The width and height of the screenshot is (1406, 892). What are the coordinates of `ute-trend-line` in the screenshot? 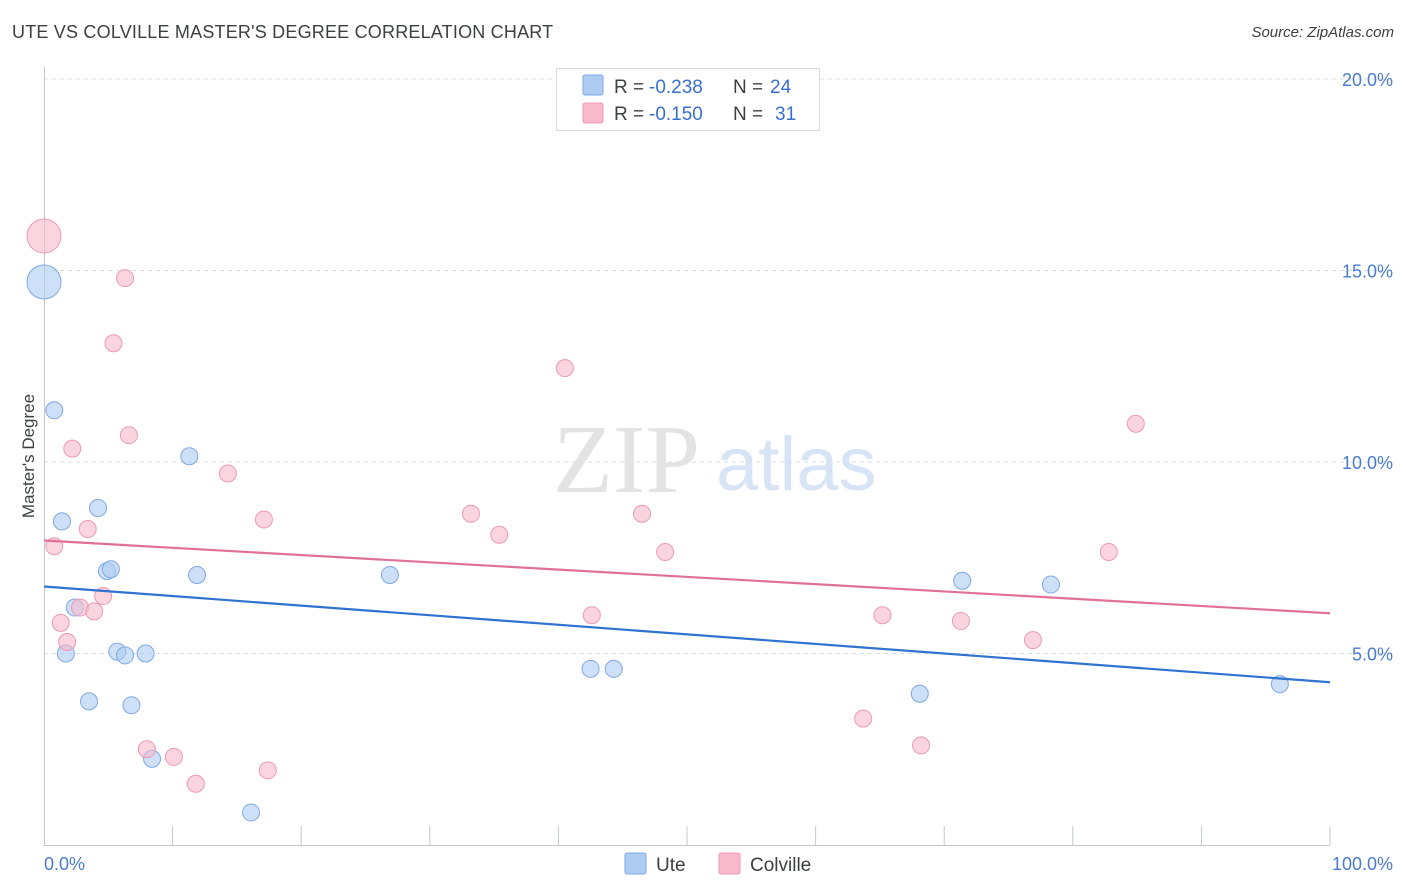 It's located at (687, 634).